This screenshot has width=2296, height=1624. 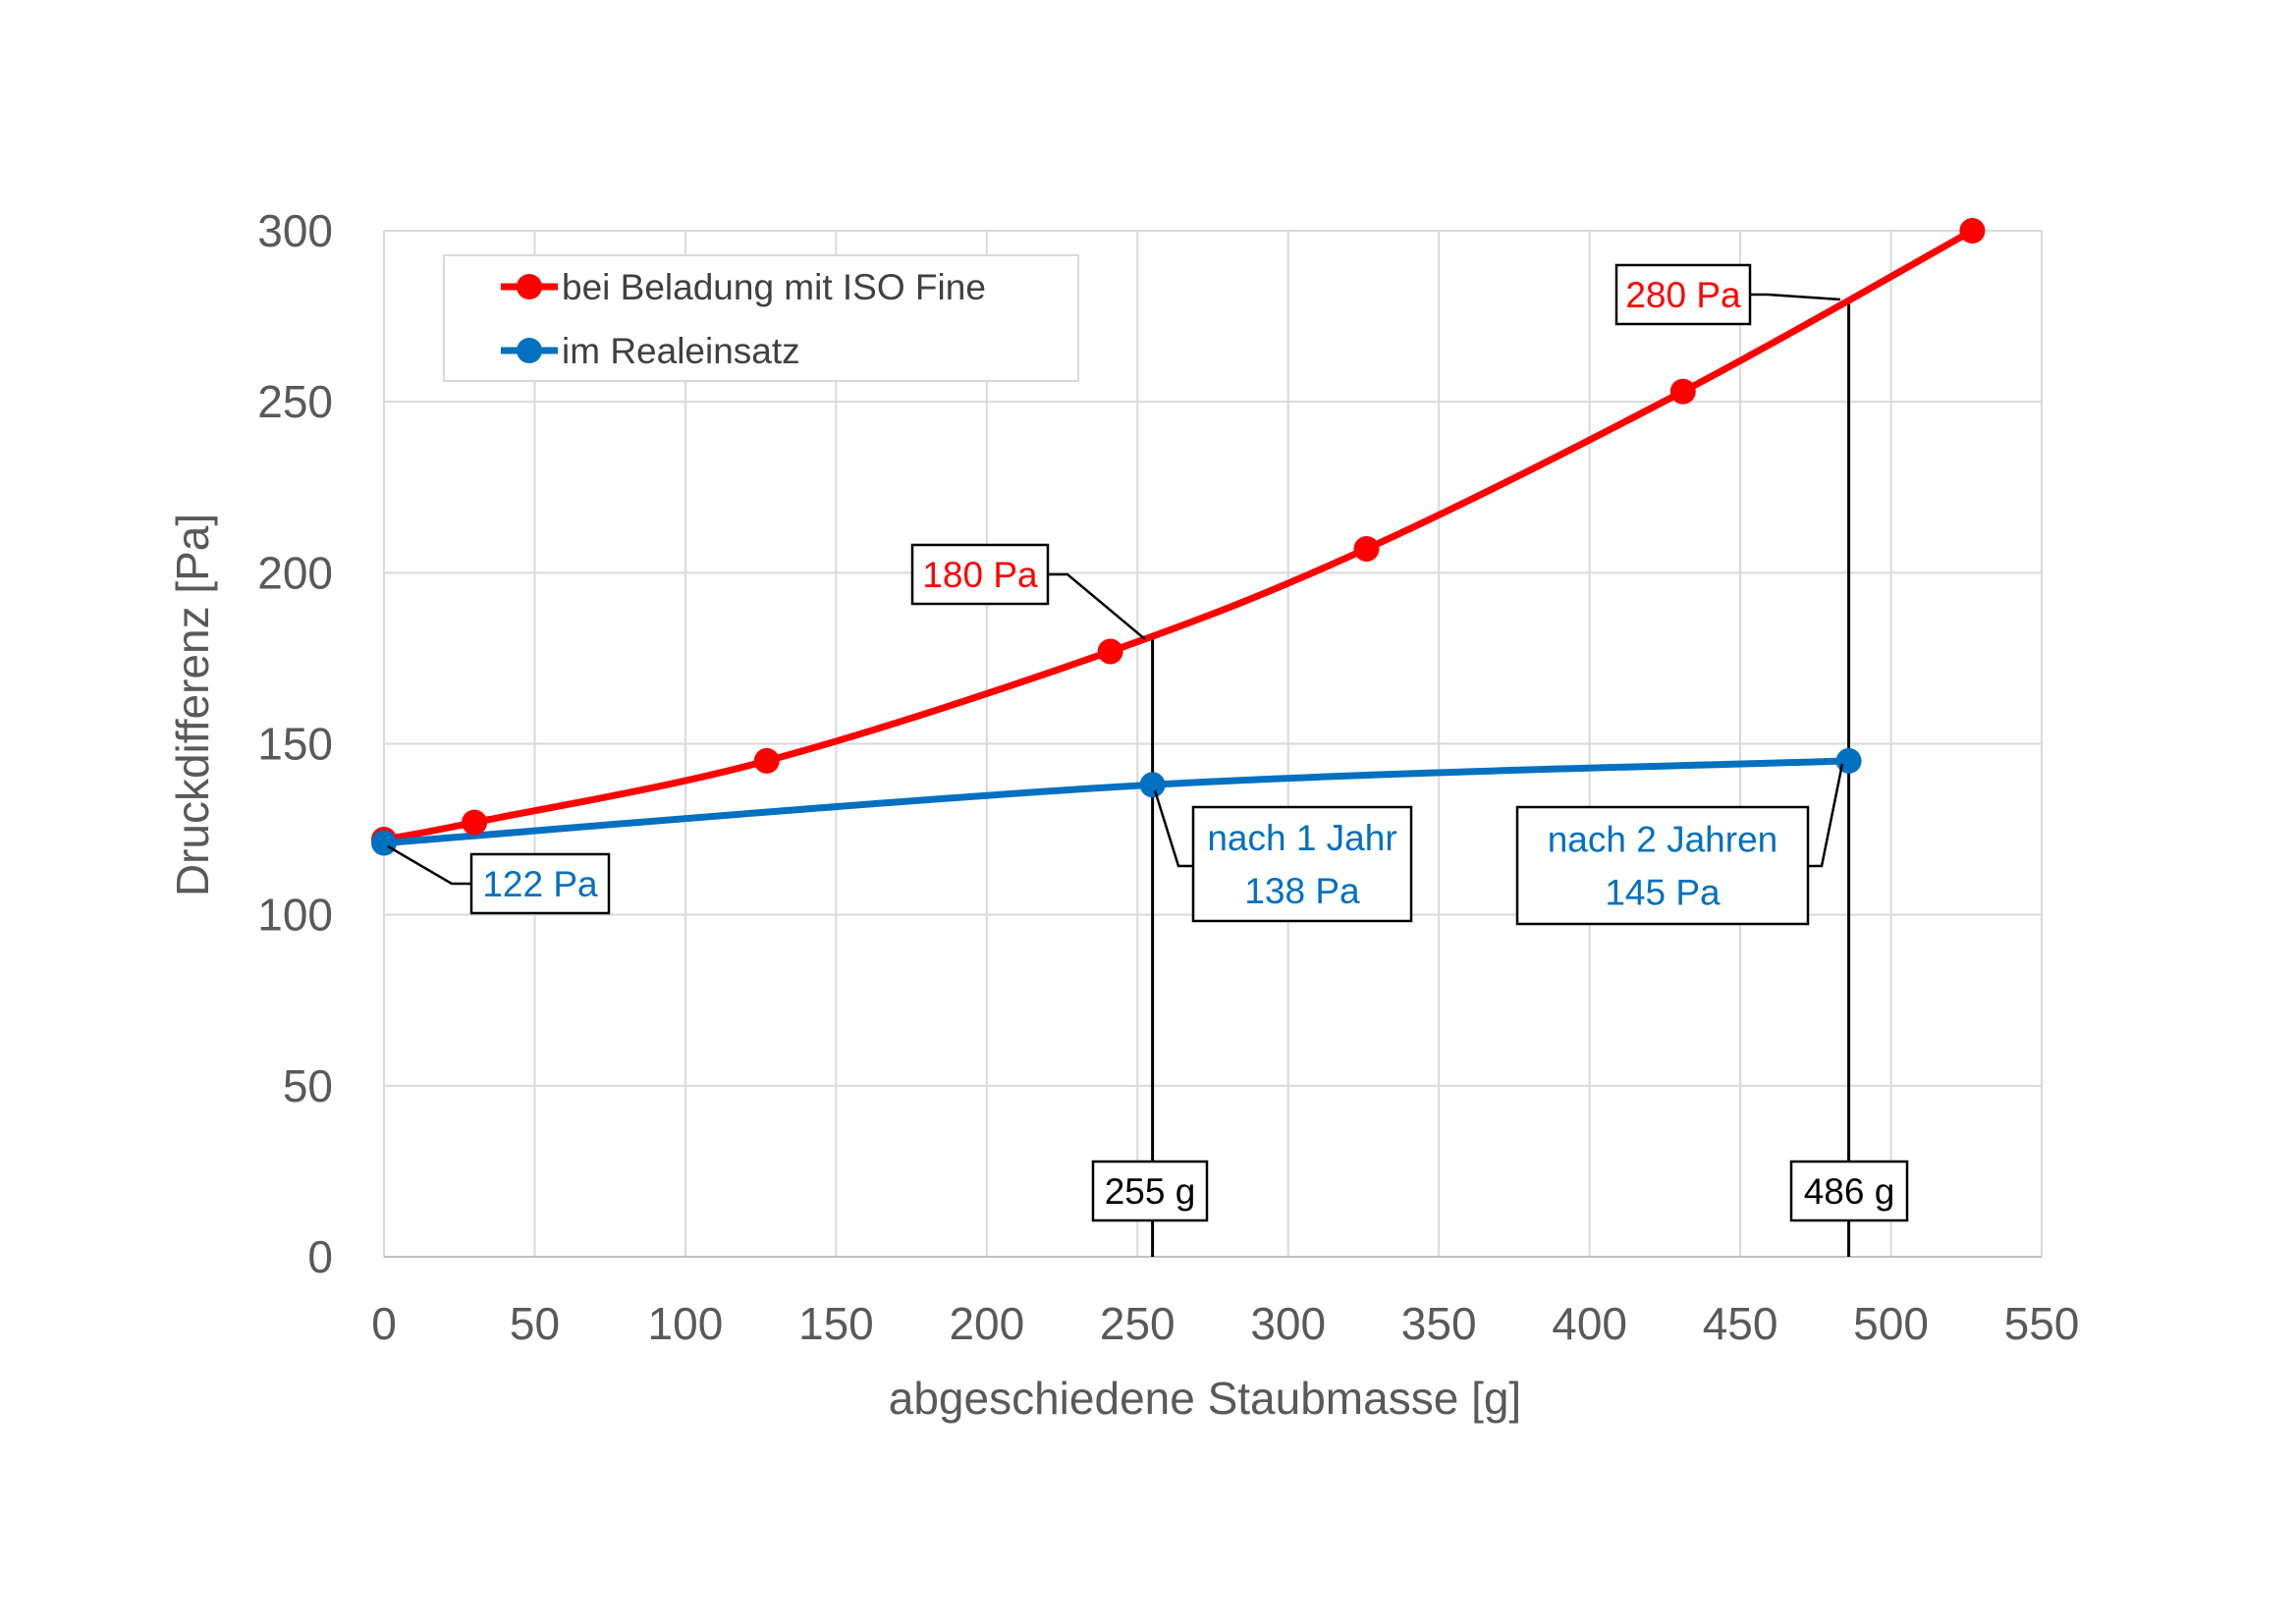 What do you see at coordinates (1288, 1323) in the screenshot?
I see `x-tick-label: 300` at bounding box center [1288, 1323].